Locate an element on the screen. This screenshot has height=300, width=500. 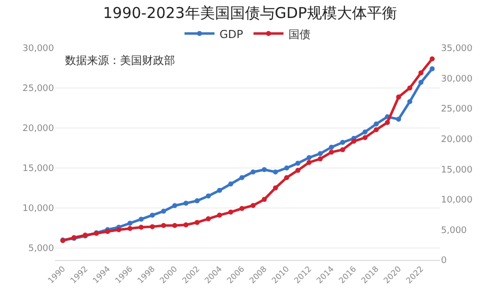
y-tick-label: 25,000 is located at coordinates (38, 89).